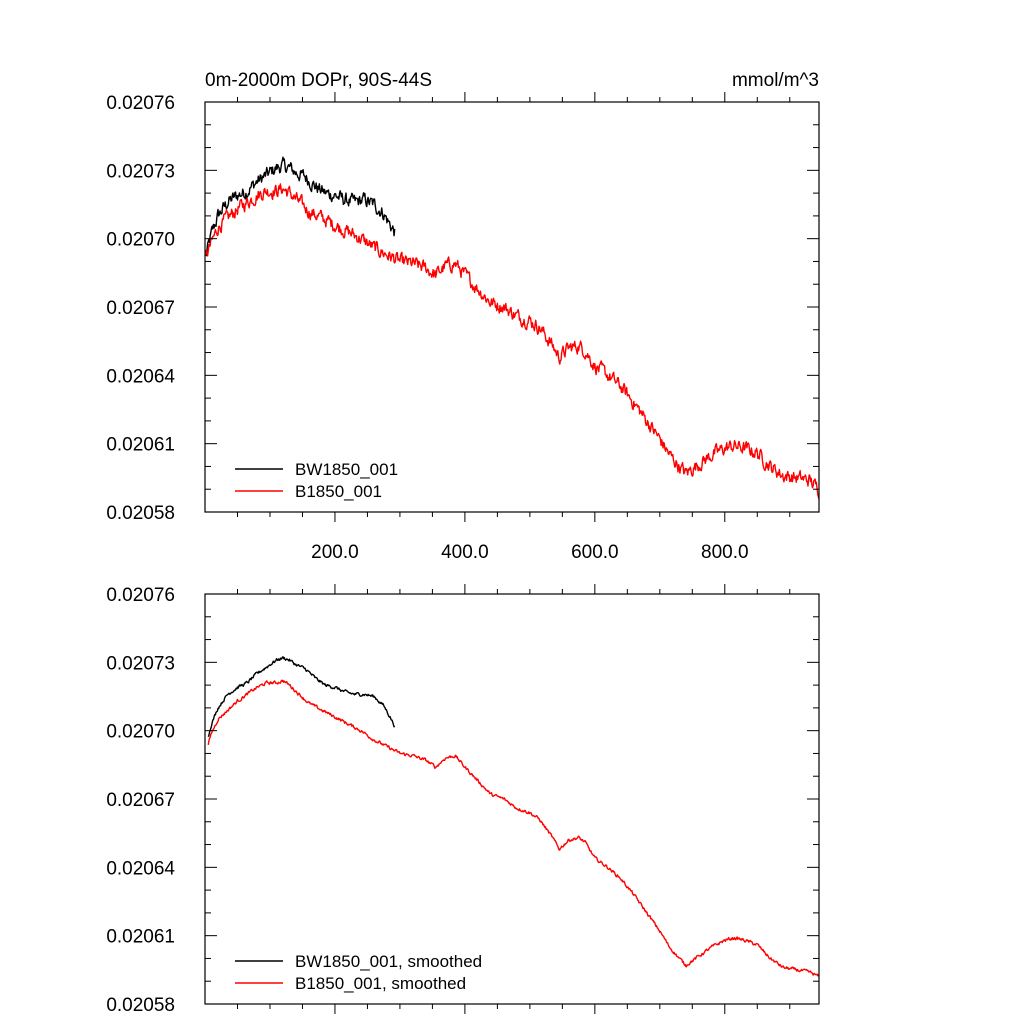 The width and height of the screenshot is (1024, 1024). What do you see at coordinates (140, 732) in the screenshot?
I see `bottom-y-tick-label: 0.02070` at bounding box center [140, 732].